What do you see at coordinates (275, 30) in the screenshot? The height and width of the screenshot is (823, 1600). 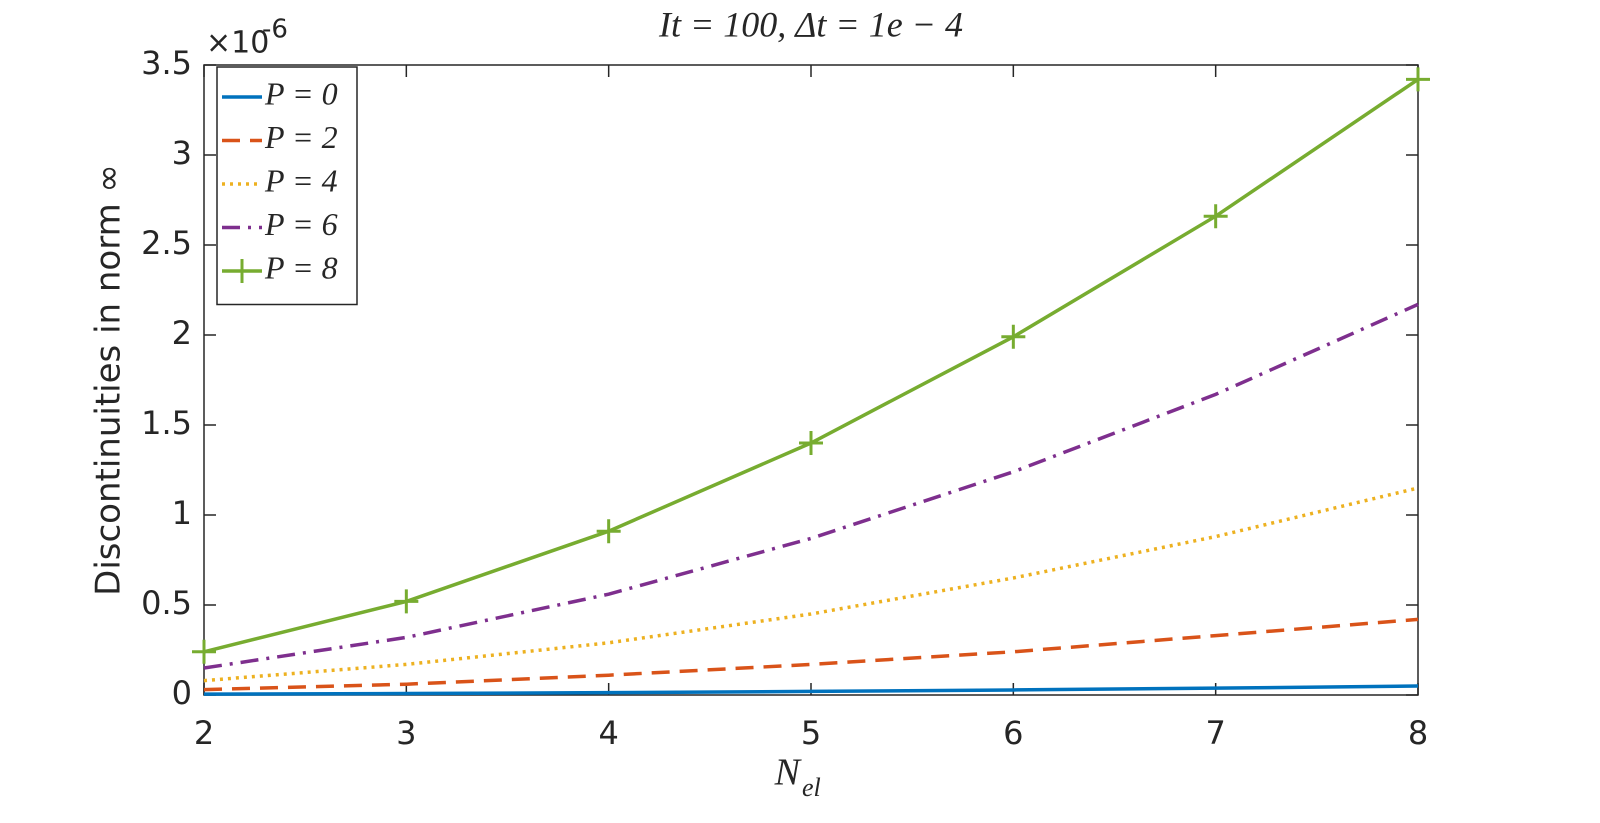 I see `y-exponent: -6` at bounding box center [275, 30].